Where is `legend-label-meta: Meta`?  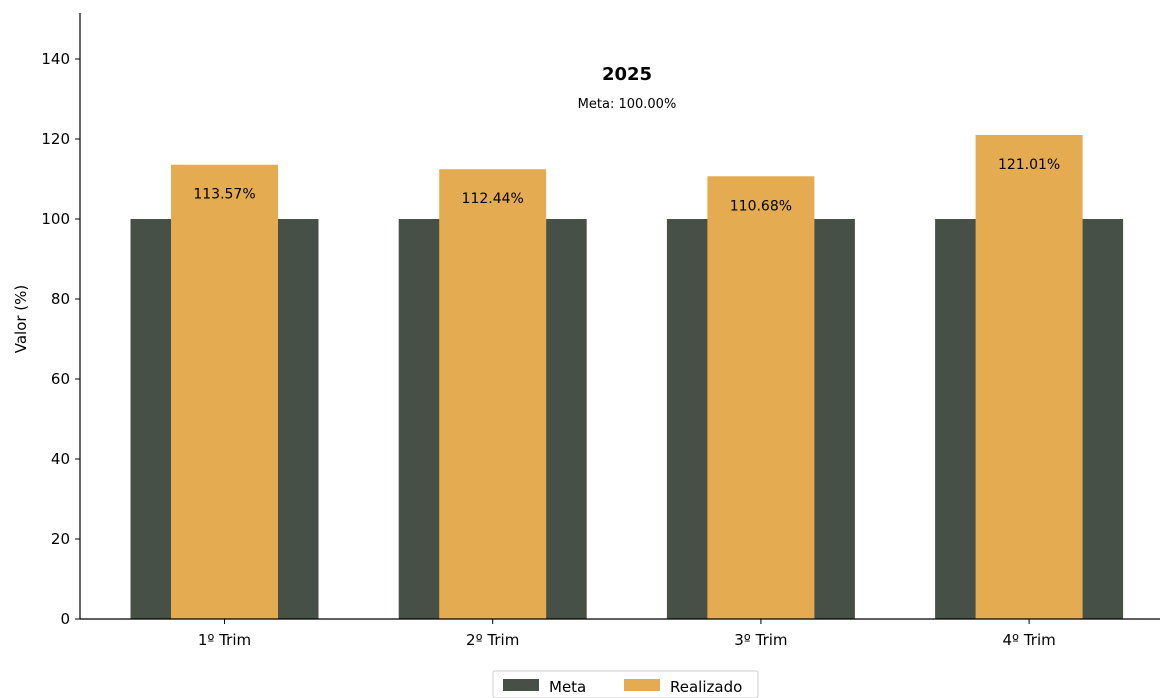 legend-label-meta: Meta is located at coordinates (567, 687).